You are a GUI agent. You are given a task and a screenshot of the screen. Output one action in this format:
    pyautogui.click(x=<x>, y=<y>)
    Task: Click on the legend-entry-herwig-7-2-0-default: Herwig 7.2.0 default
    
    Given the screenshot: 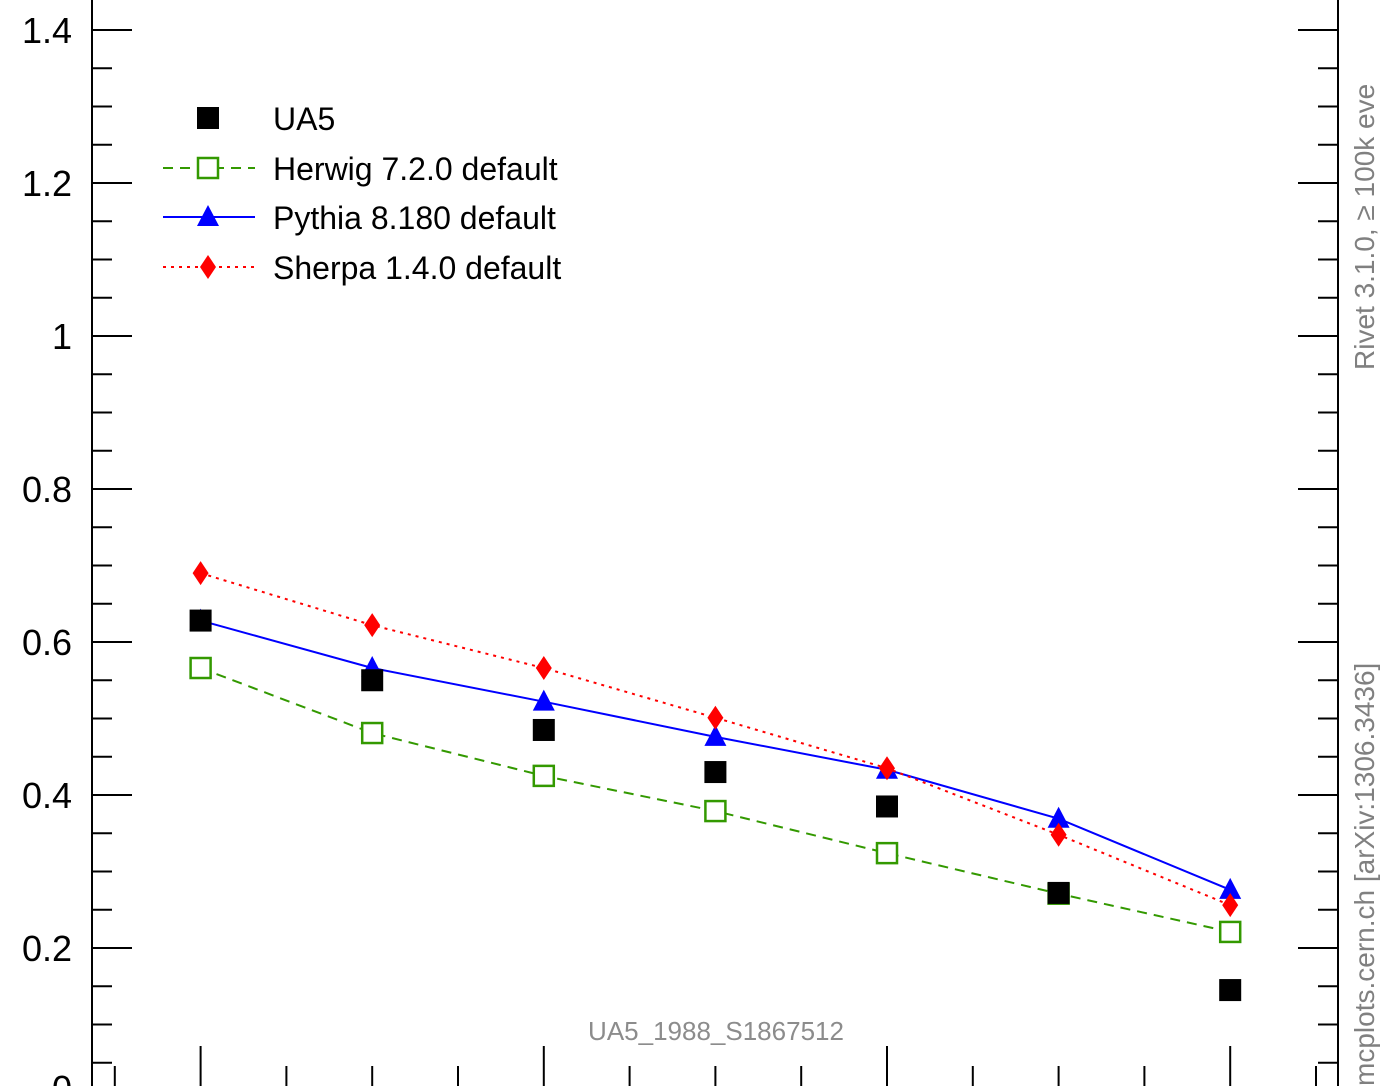 What is the action you would take?
    pyautogui.click(x=360, y=169)
    